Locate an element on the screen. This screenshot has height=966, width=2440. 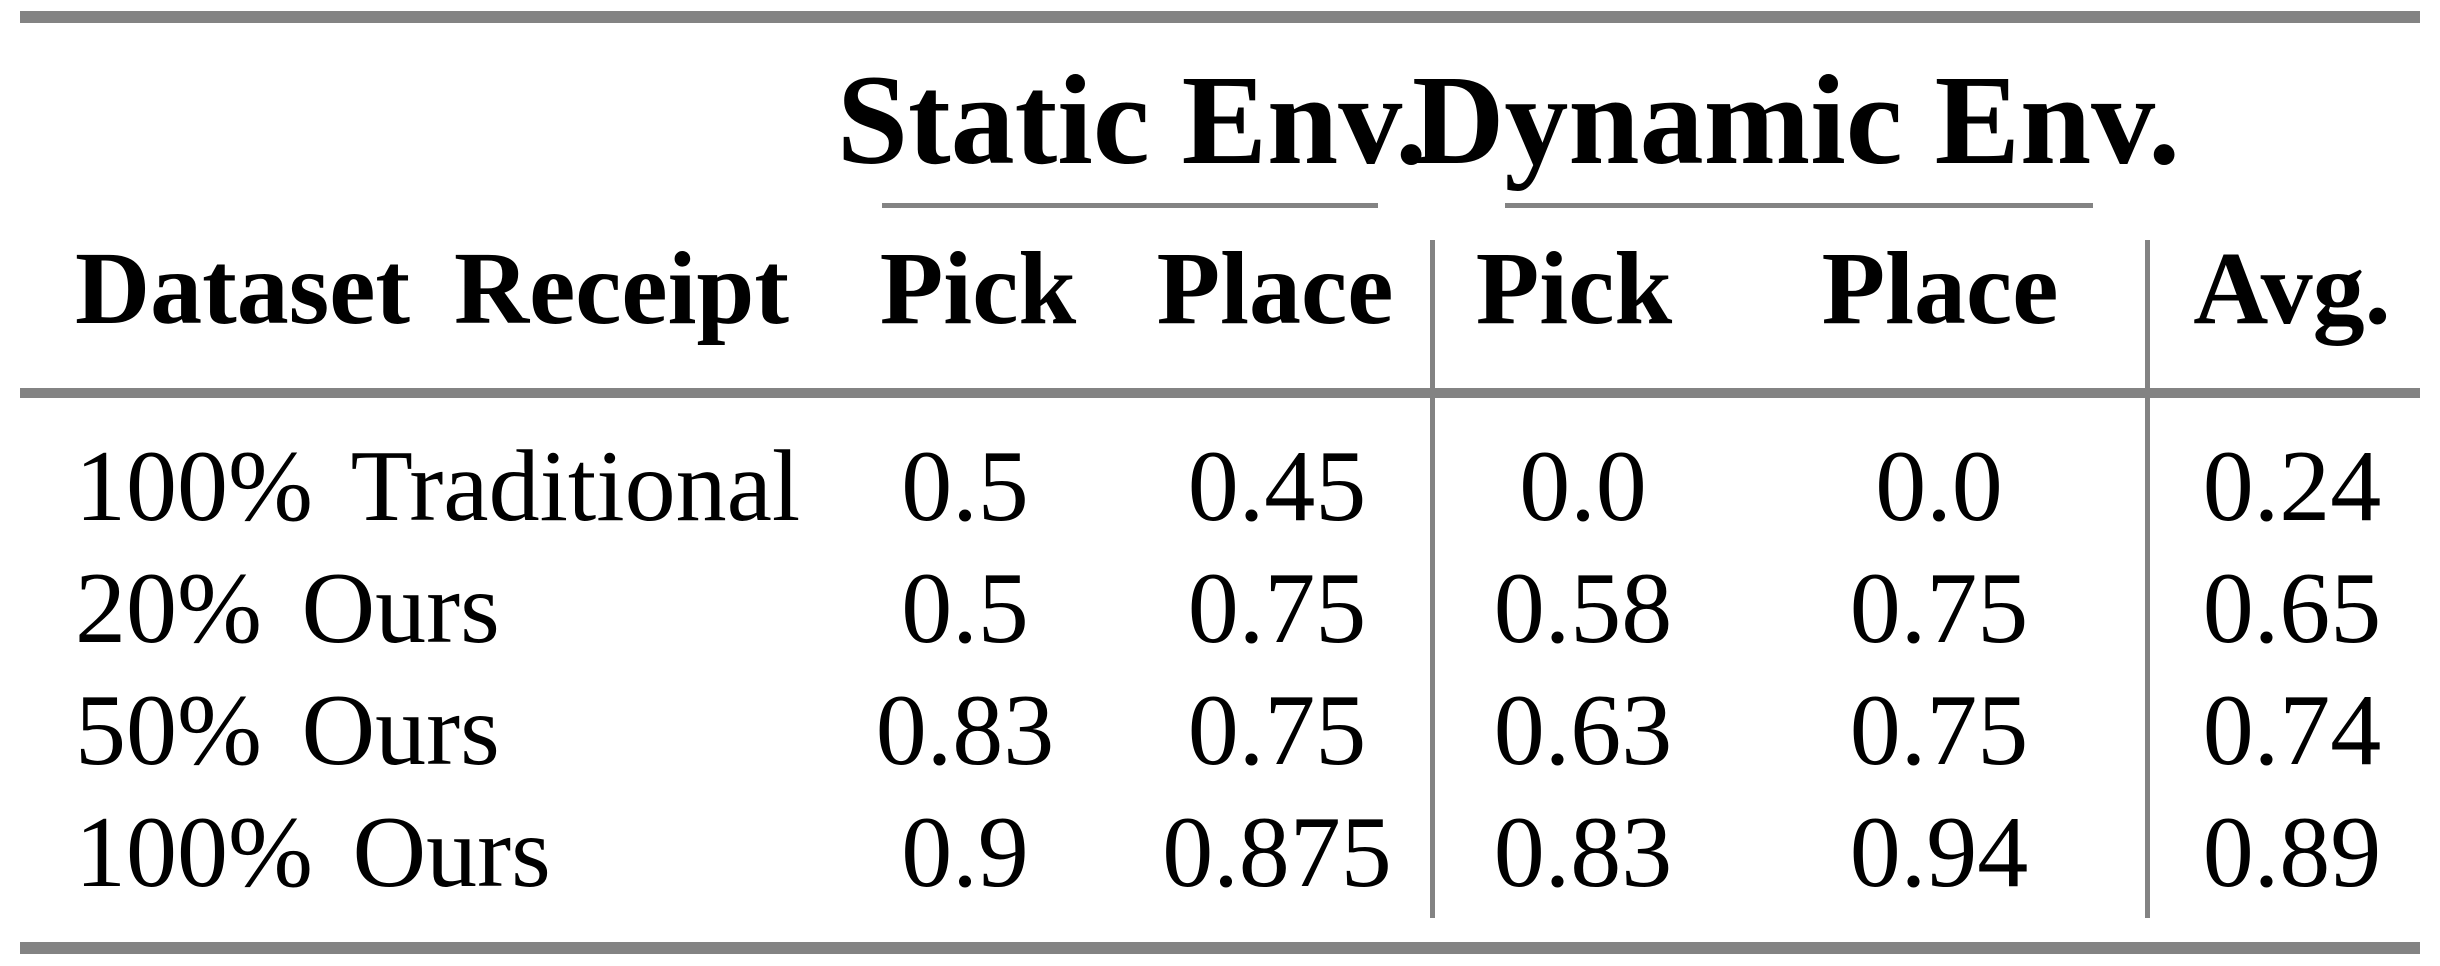
static-env-underline-rule is located at coordinates (1130, 205).